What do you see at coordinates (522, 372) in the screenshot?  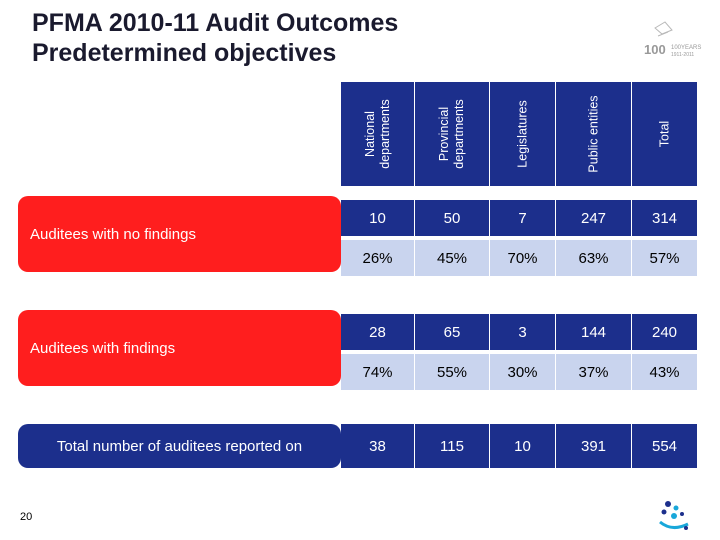 I see `cell-findings-legislatures-pct: 30%` at bounding box center [522, 372].